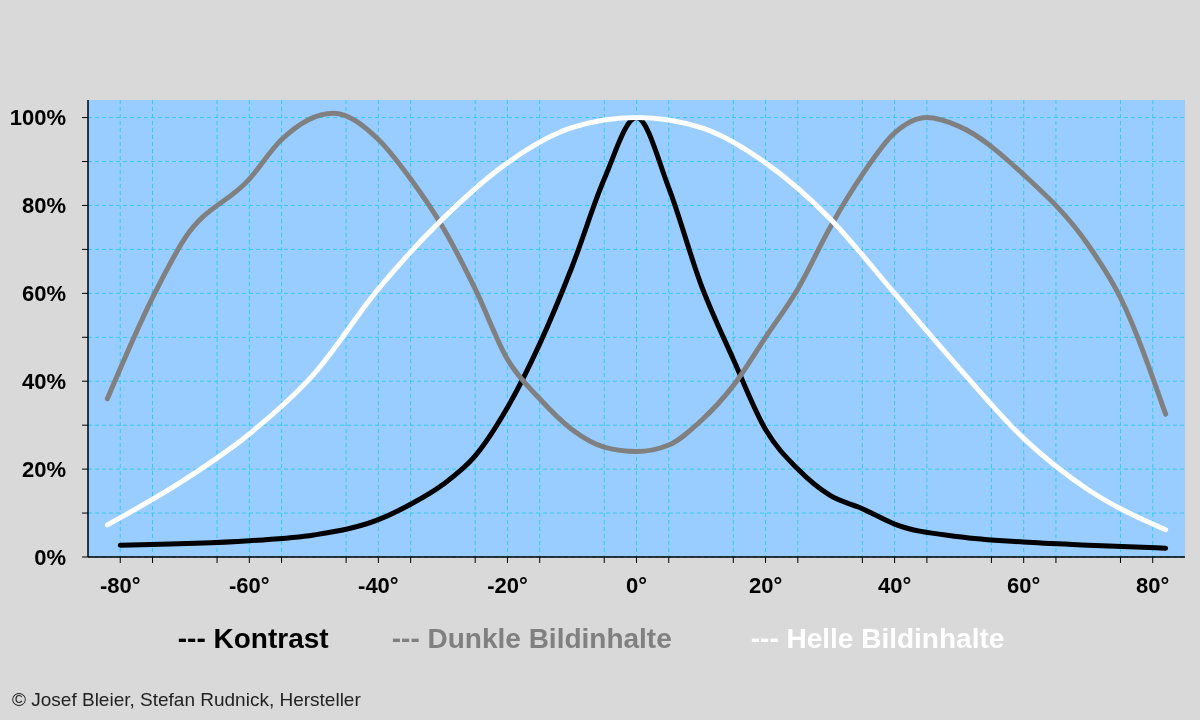 Image resolution: width=1200 pixels, height=720 pixels. What do you see at coordinates (249, 585) in the screenshot?
I see `x-tick-label: -60°` at bounding box center [249, 585].